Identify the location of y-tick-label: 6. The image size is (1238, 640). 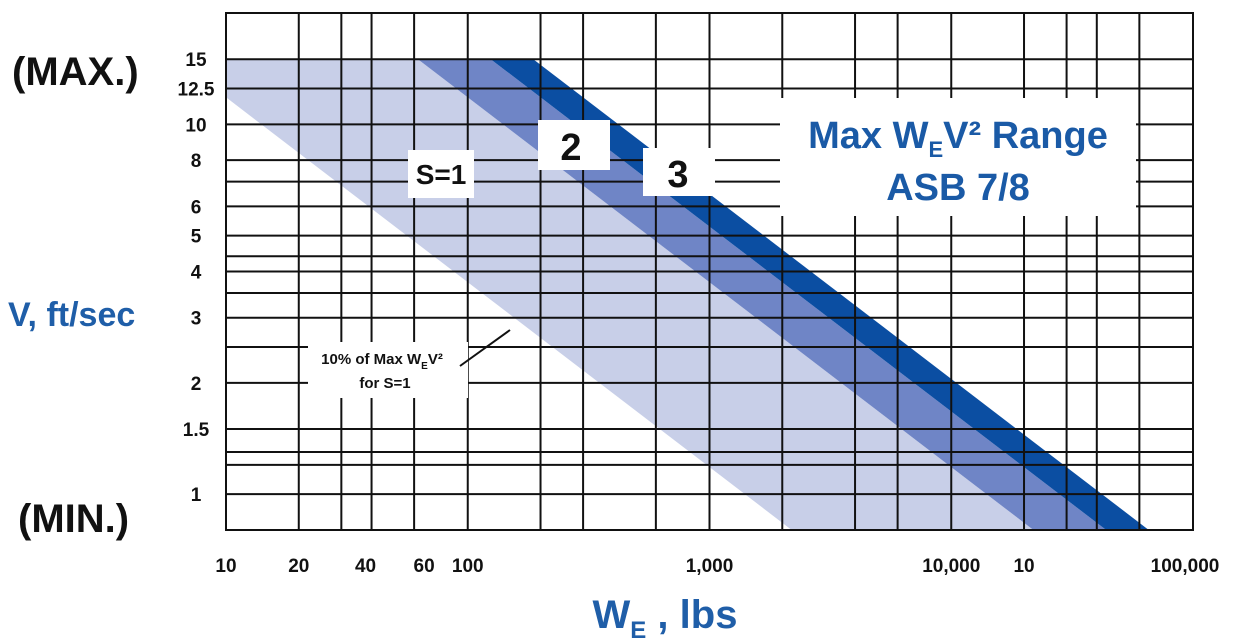
(196, 207).